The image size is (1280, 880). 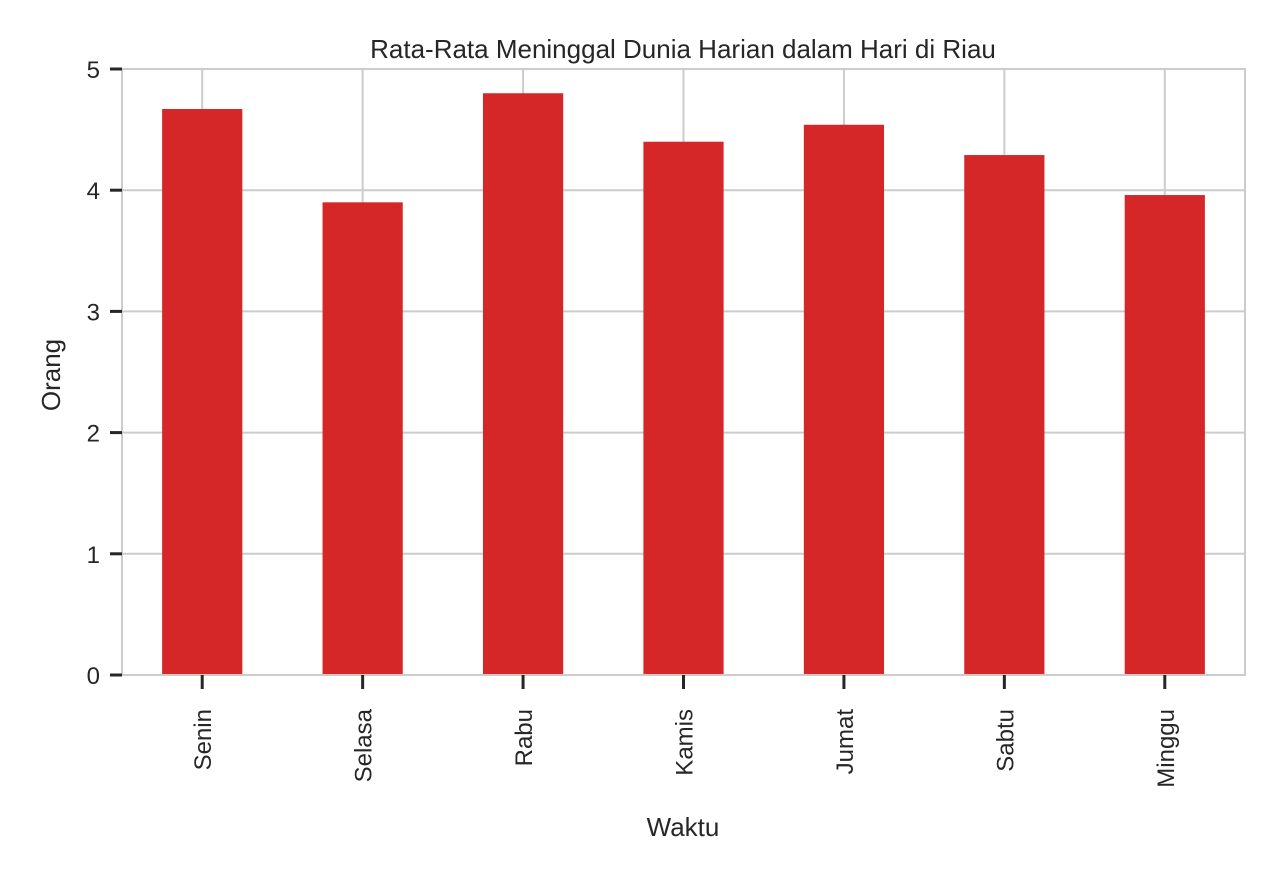 I want to click on y-tick-label-1: 1, so click(x=93, y=555).